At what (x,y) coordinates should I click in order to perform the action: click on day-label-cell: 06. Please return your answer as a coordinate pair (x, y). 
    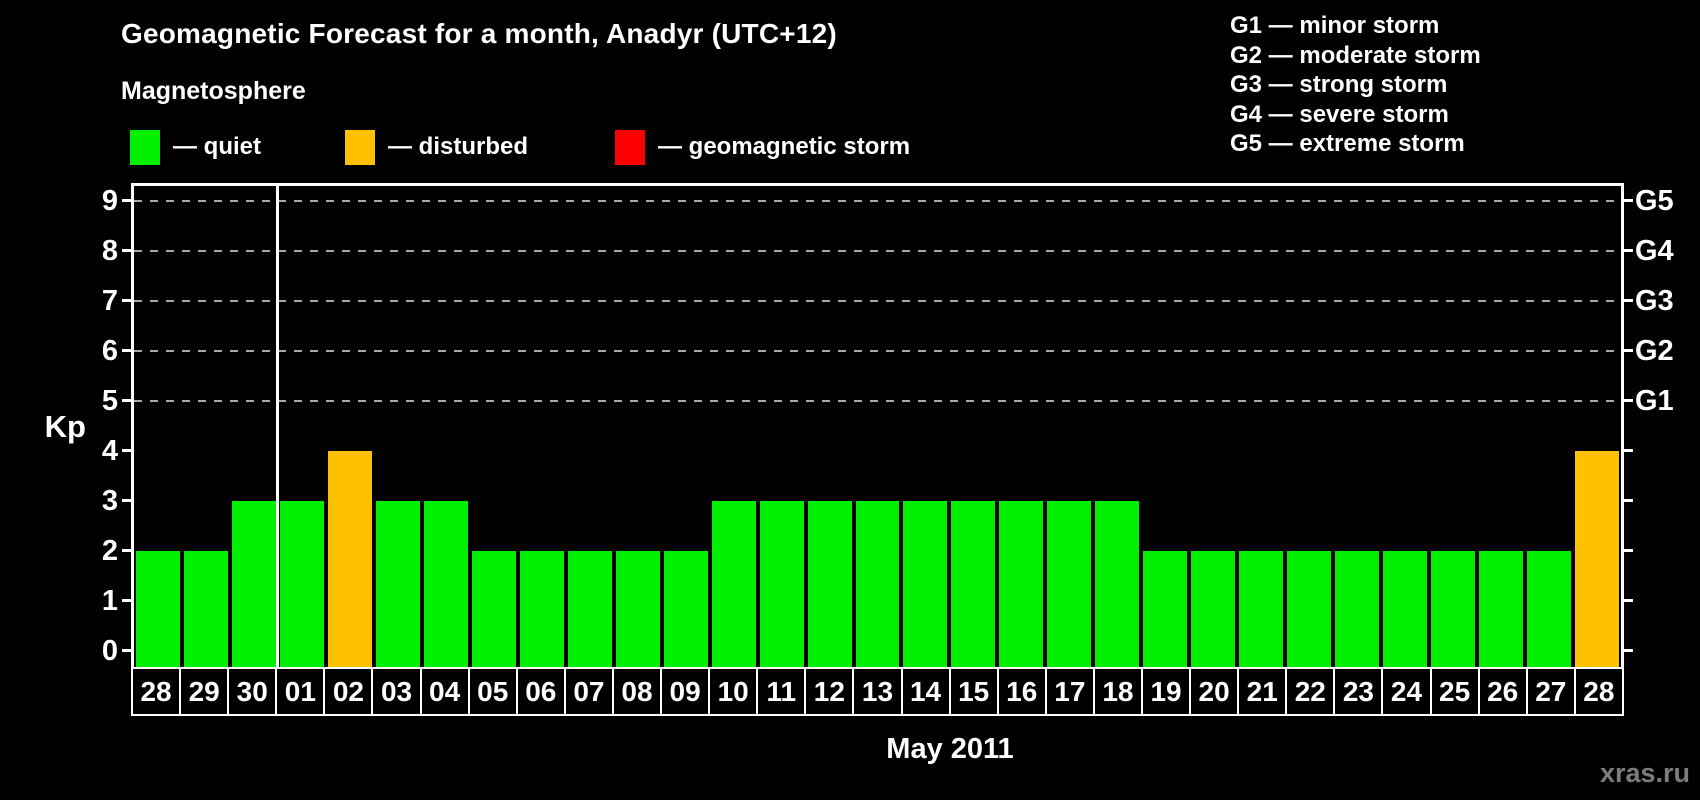
    Looking at the image, I should click on (540, 691).